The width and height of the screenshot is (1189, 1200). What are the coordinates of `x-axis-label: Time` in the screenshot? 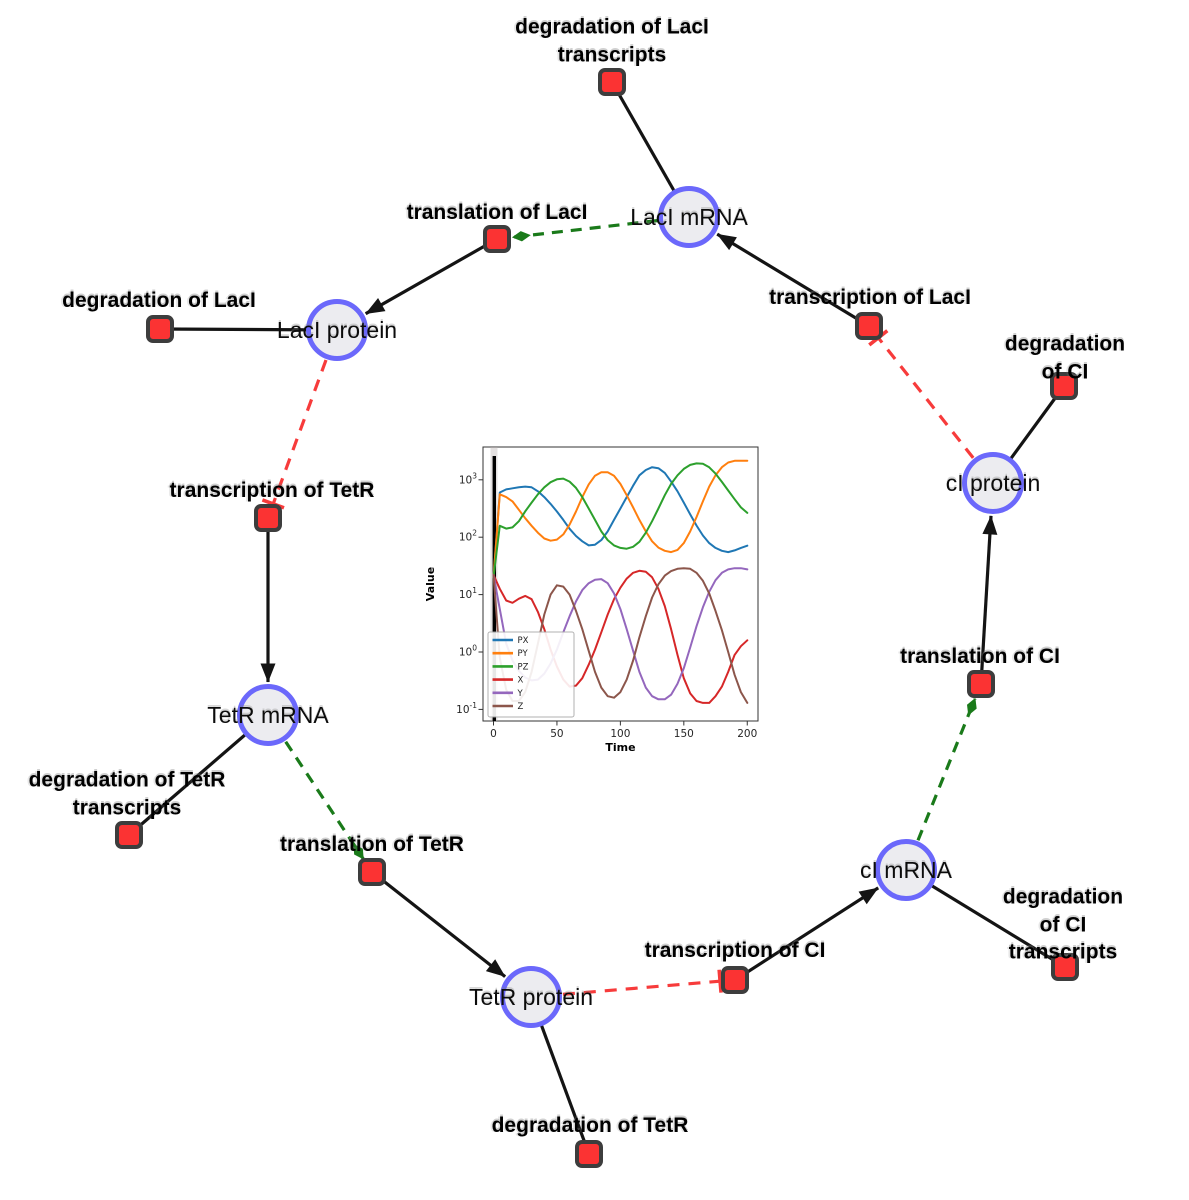 It's located at (620, 747).